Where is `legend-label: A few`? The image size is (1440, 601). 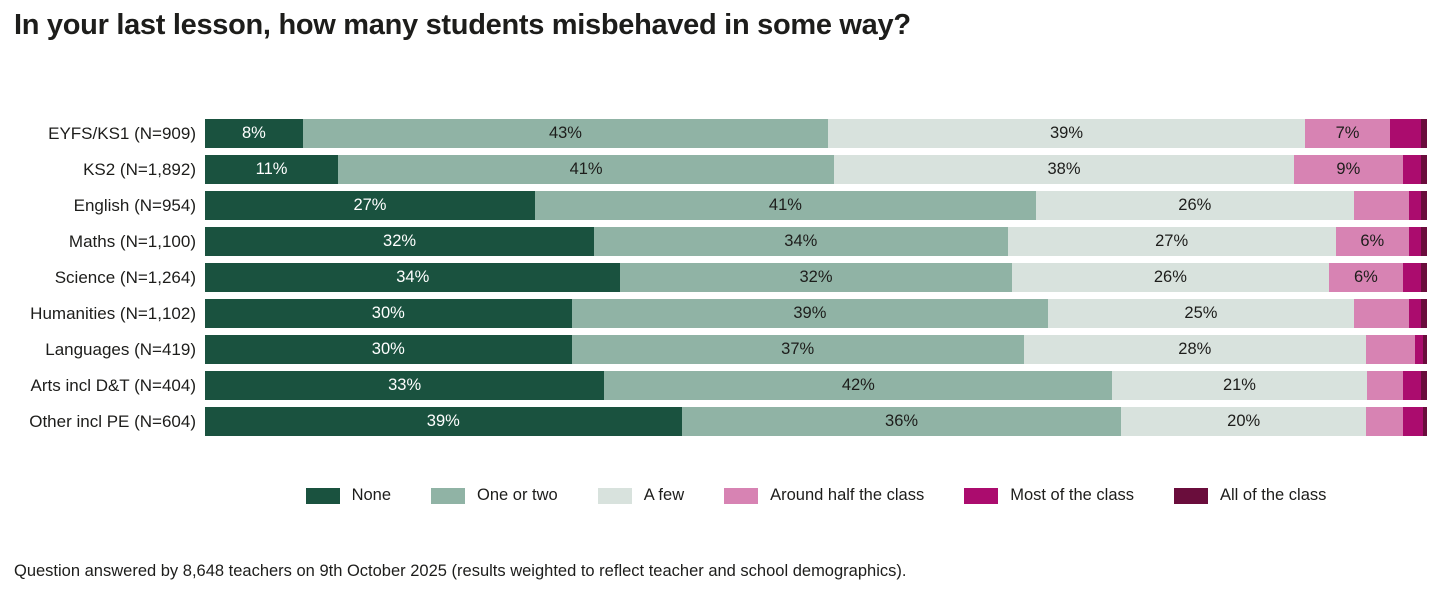
legend-label: A few is located at coordinates (664, 495).